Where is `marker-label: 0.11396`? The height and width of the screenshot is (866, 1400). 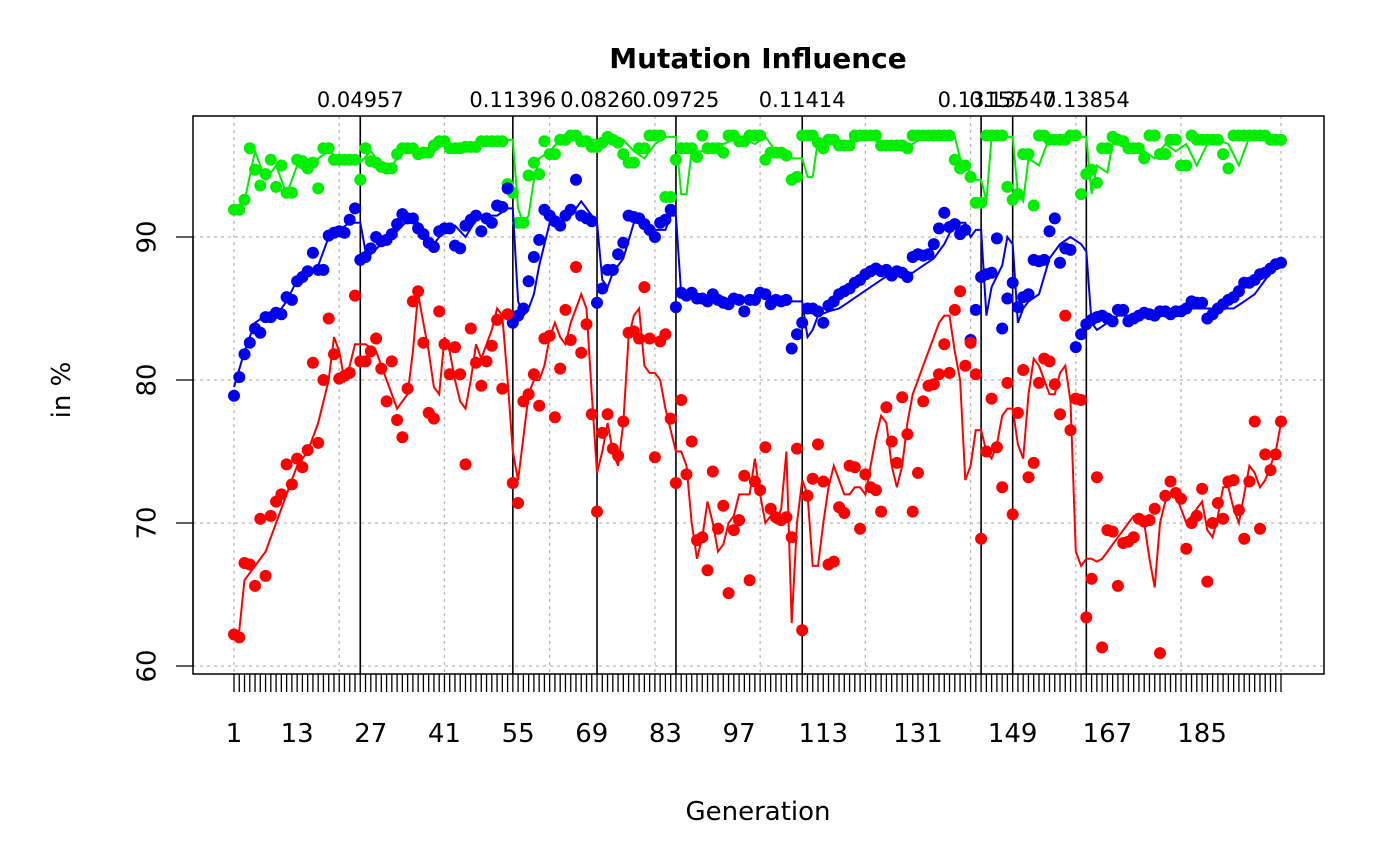
marker-label: 0.11396 is located at coordinates (512, 100).